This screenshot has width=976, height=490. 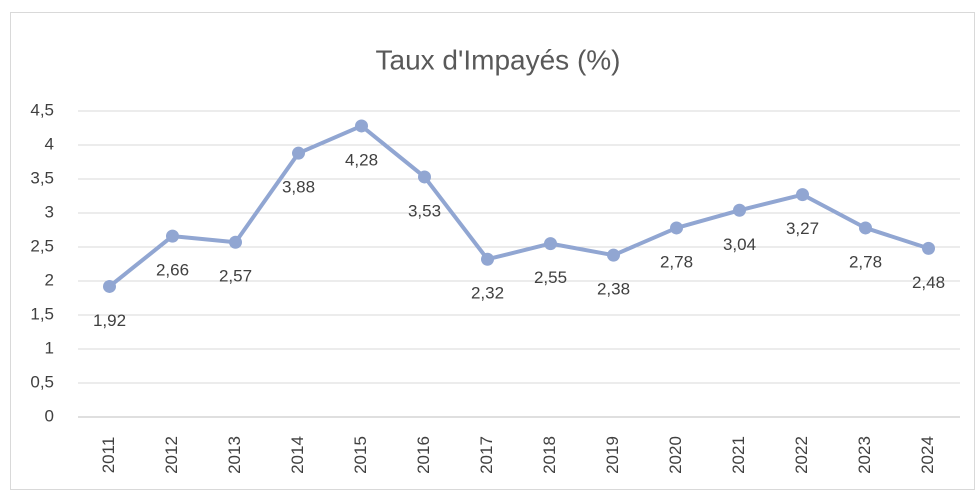 I want to click on x-tick-label: 2018, so click(x=549, y=455).